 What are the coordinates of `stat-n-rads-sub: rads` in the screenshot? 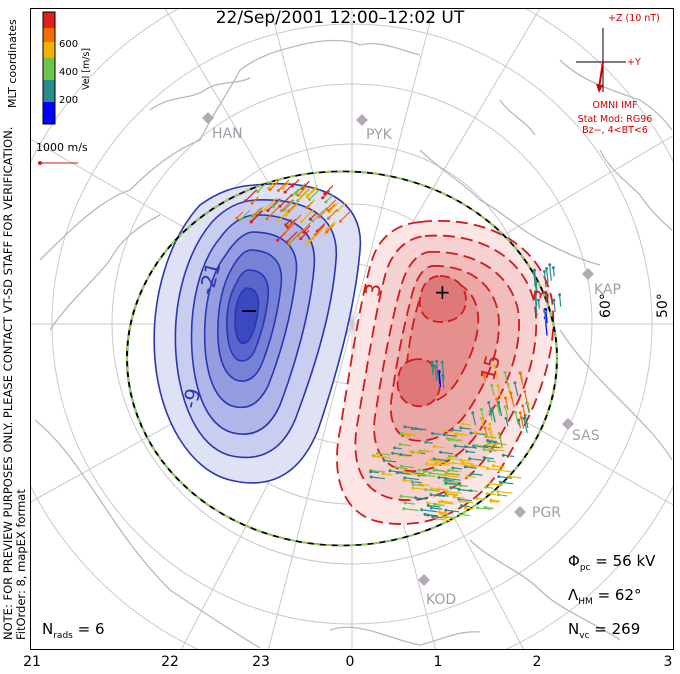 It's located at (63, 636).